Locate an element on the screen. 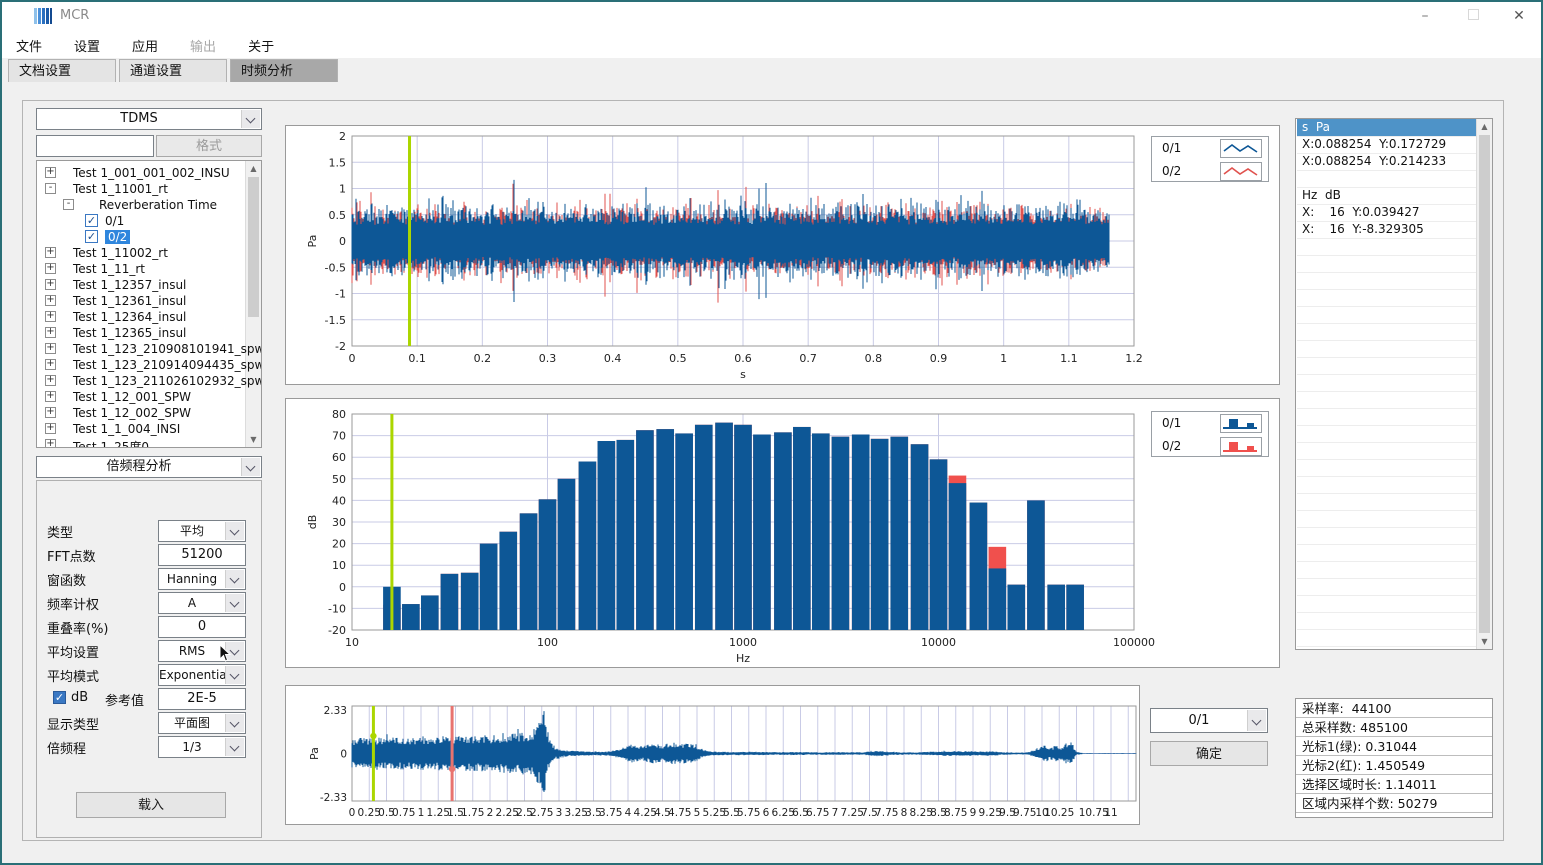 This screenshot has height=865, width=1543. readout-scrollbar: ▲ ▼ is located at coordinates (1484, 384).